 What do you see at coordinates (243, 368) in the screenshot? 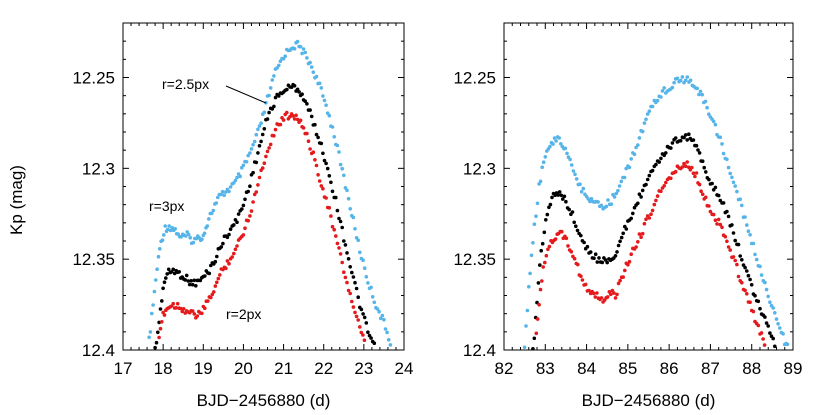
I see `x-tick-label: 20` at bounding box center [243, 368].